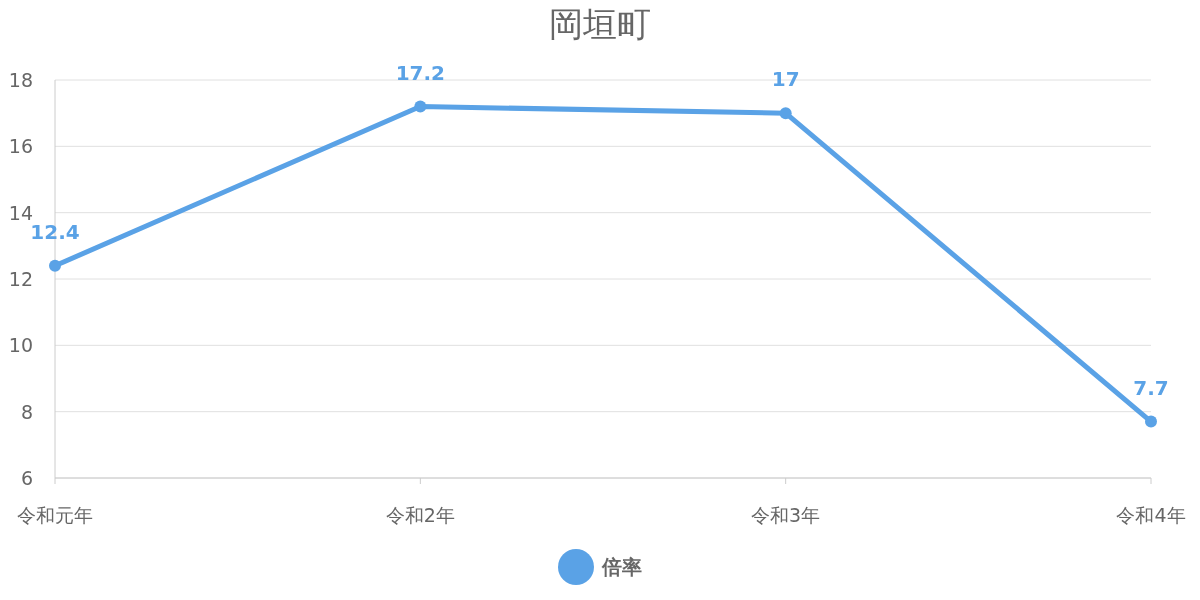 The image size is (1200, 600). Describe the element at coordinates (26, 411) in the screenshot. I see `y-tick-label: 8` at that location.